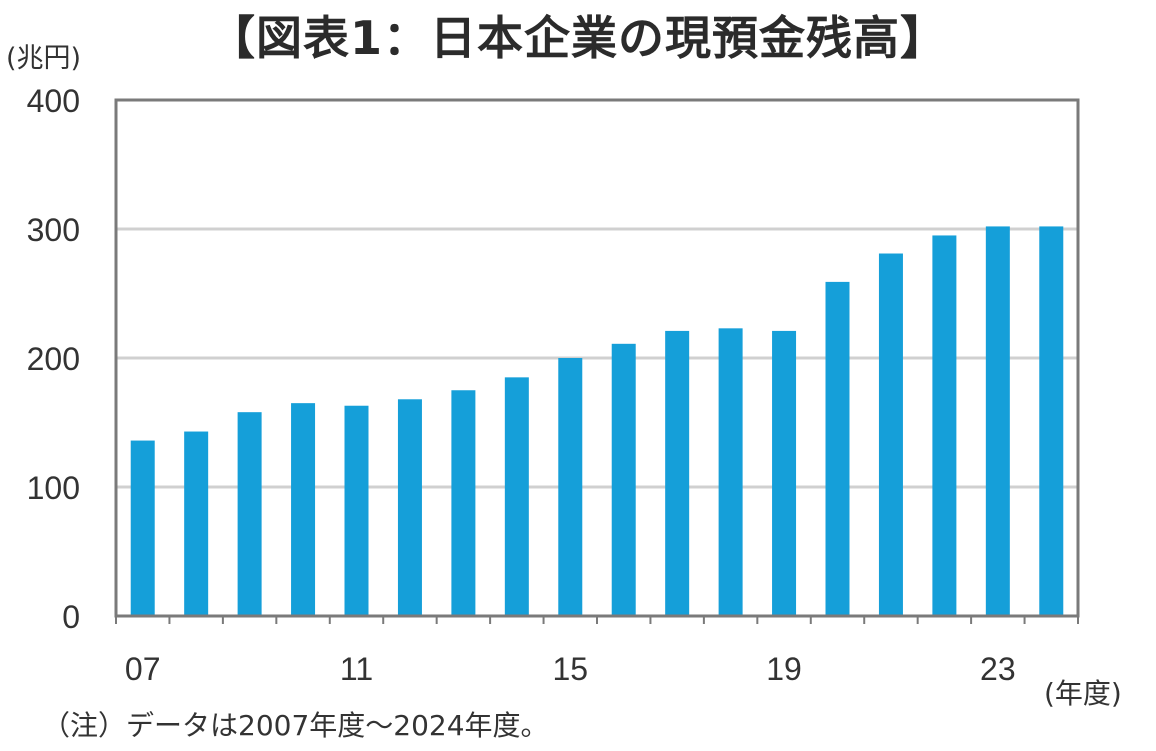 This screenshot has height=751, width=1156. What do you see at coordinates (53, 488) in the screenshot?
I see `y-tick-label: 100` at bounding box center [53, 488].